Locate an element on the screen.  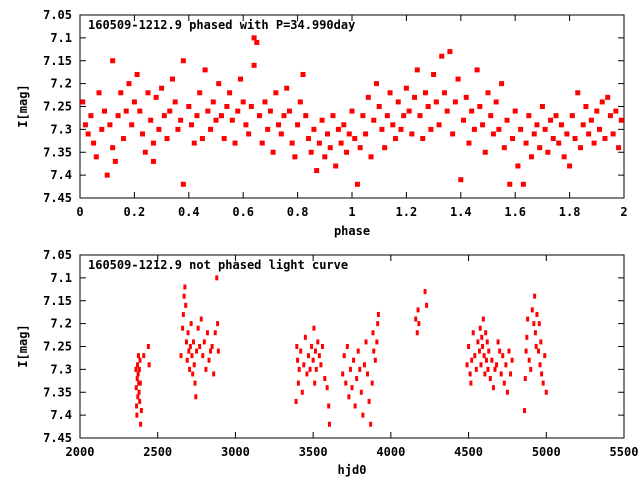
y-tick-label: 7.45 is located at coordinates (57, 198).